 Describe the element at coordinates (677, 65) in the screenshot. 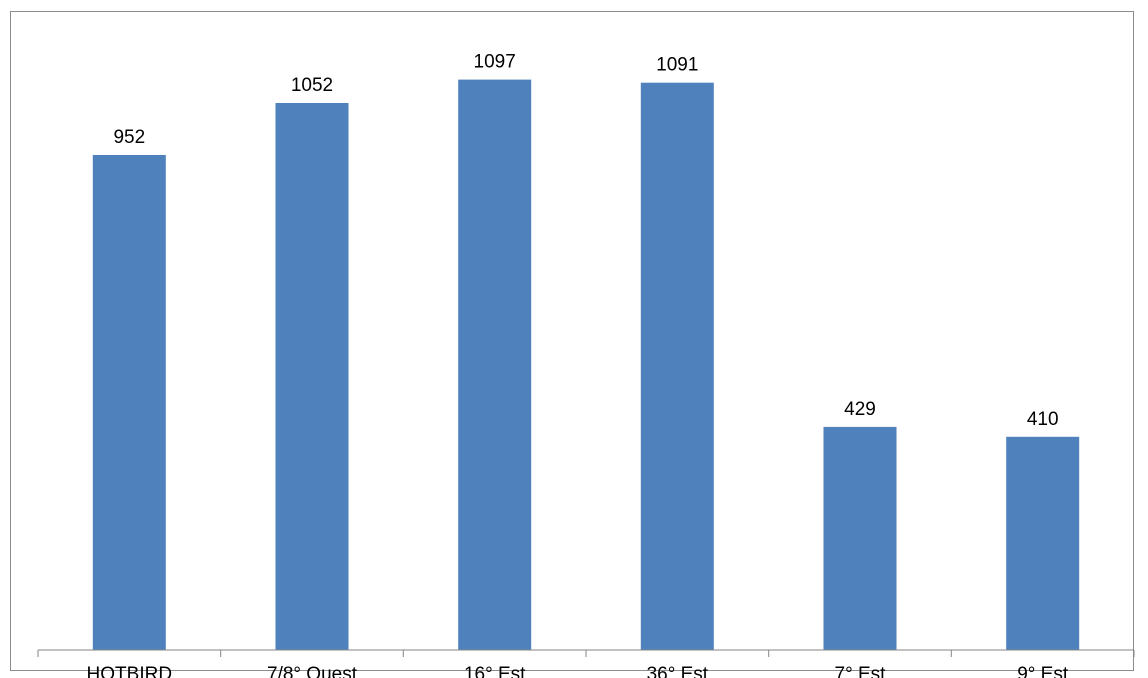

I see `data-label: 1091` at that location.